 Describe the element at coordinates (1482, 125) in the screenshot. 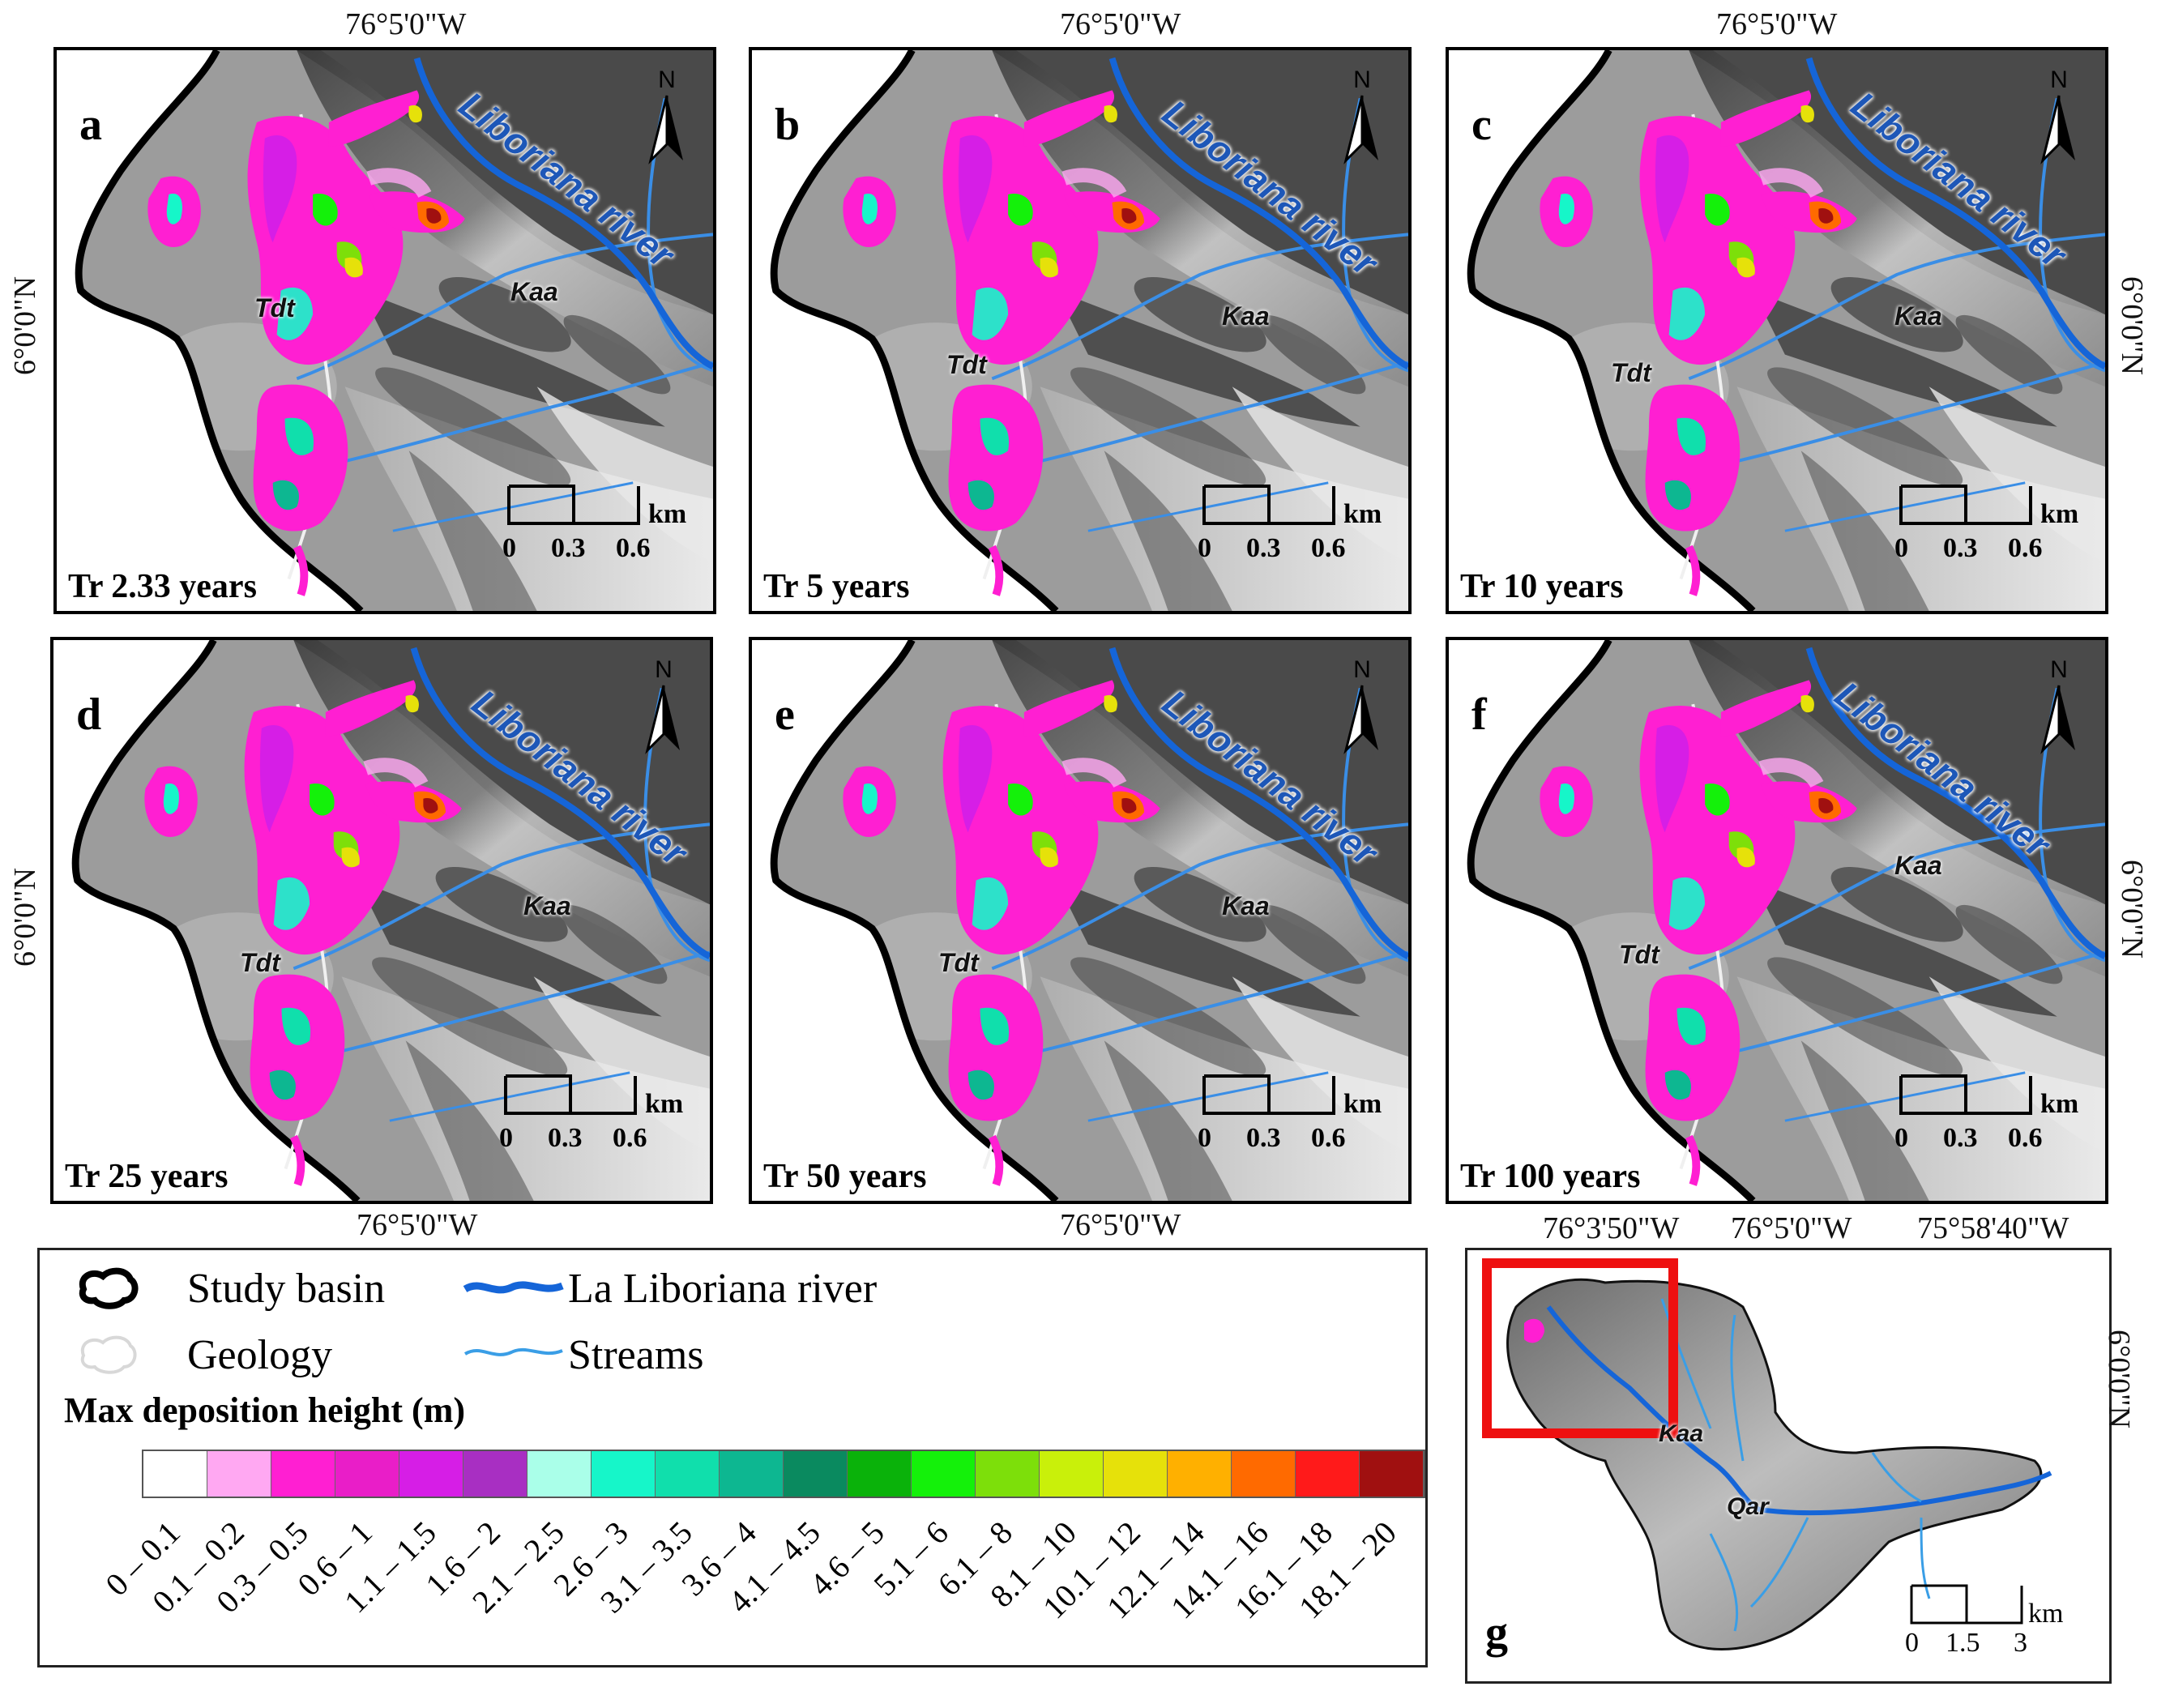

I see `panel-letter: c` at that location.